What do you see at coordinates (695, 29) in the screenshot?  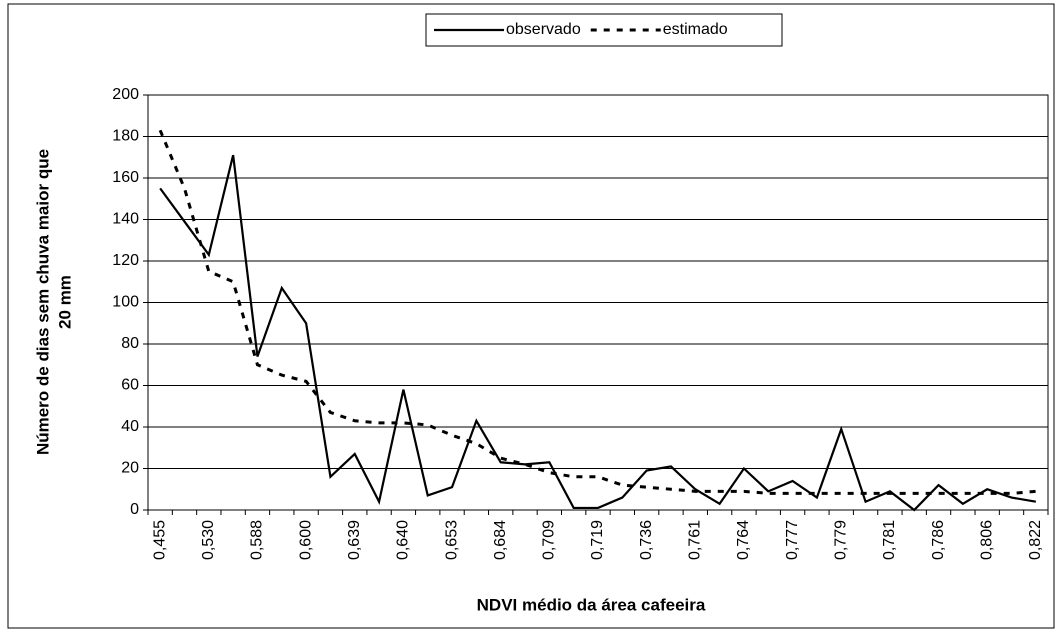 I see `legend-label: estimado` at bounding box center [695, 29].